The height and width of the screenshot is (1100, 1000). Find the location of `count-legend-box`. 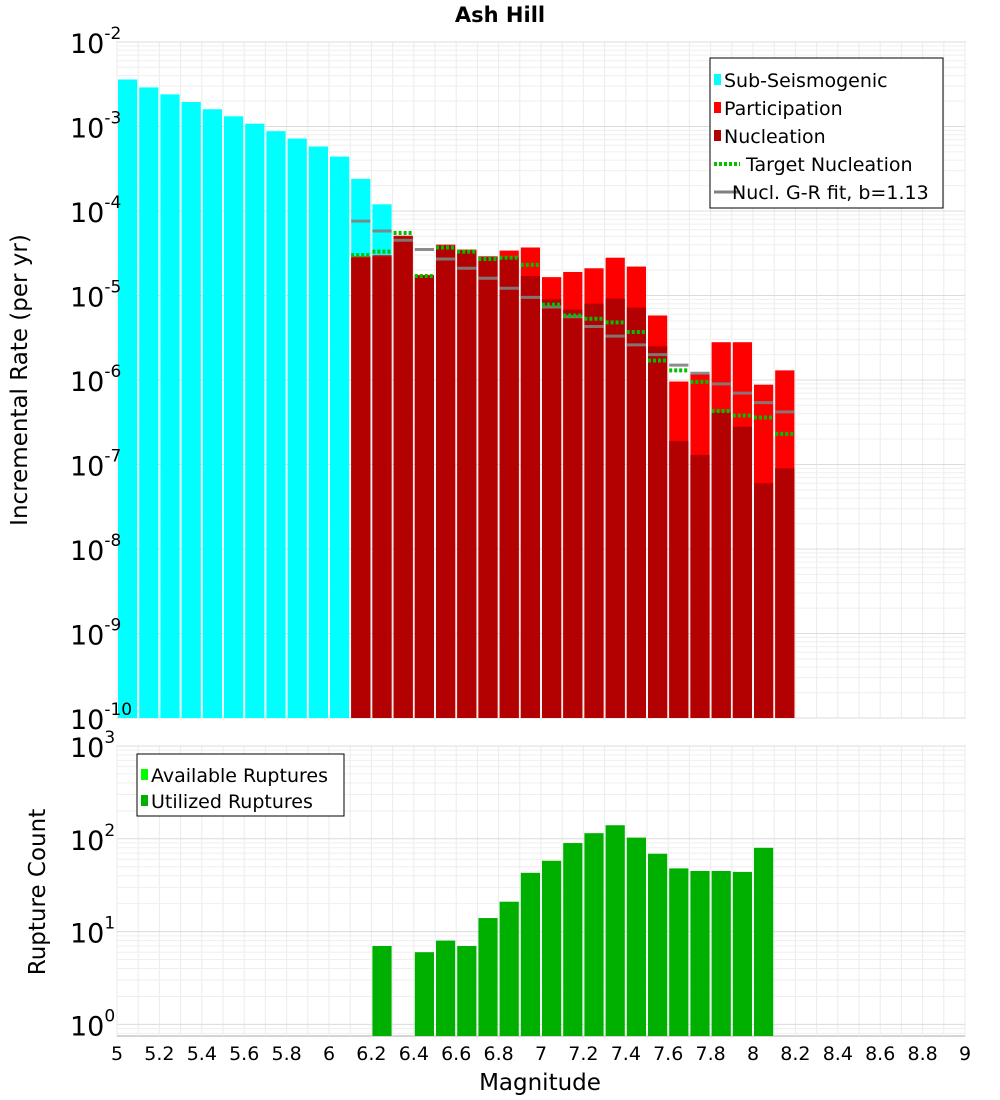

count-legend-box is located at coordinates (240, 785).